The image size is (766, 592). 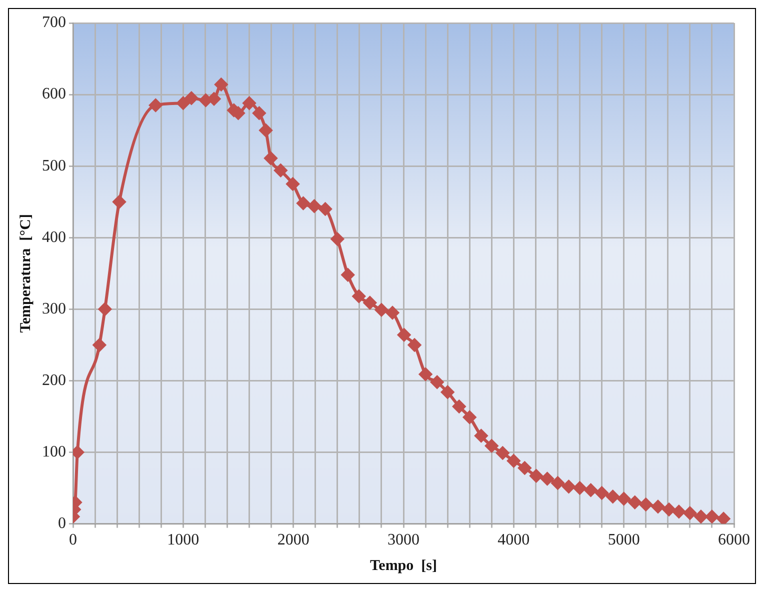 I want to click on y-tick-label: 0, so click(x=62, y=523).